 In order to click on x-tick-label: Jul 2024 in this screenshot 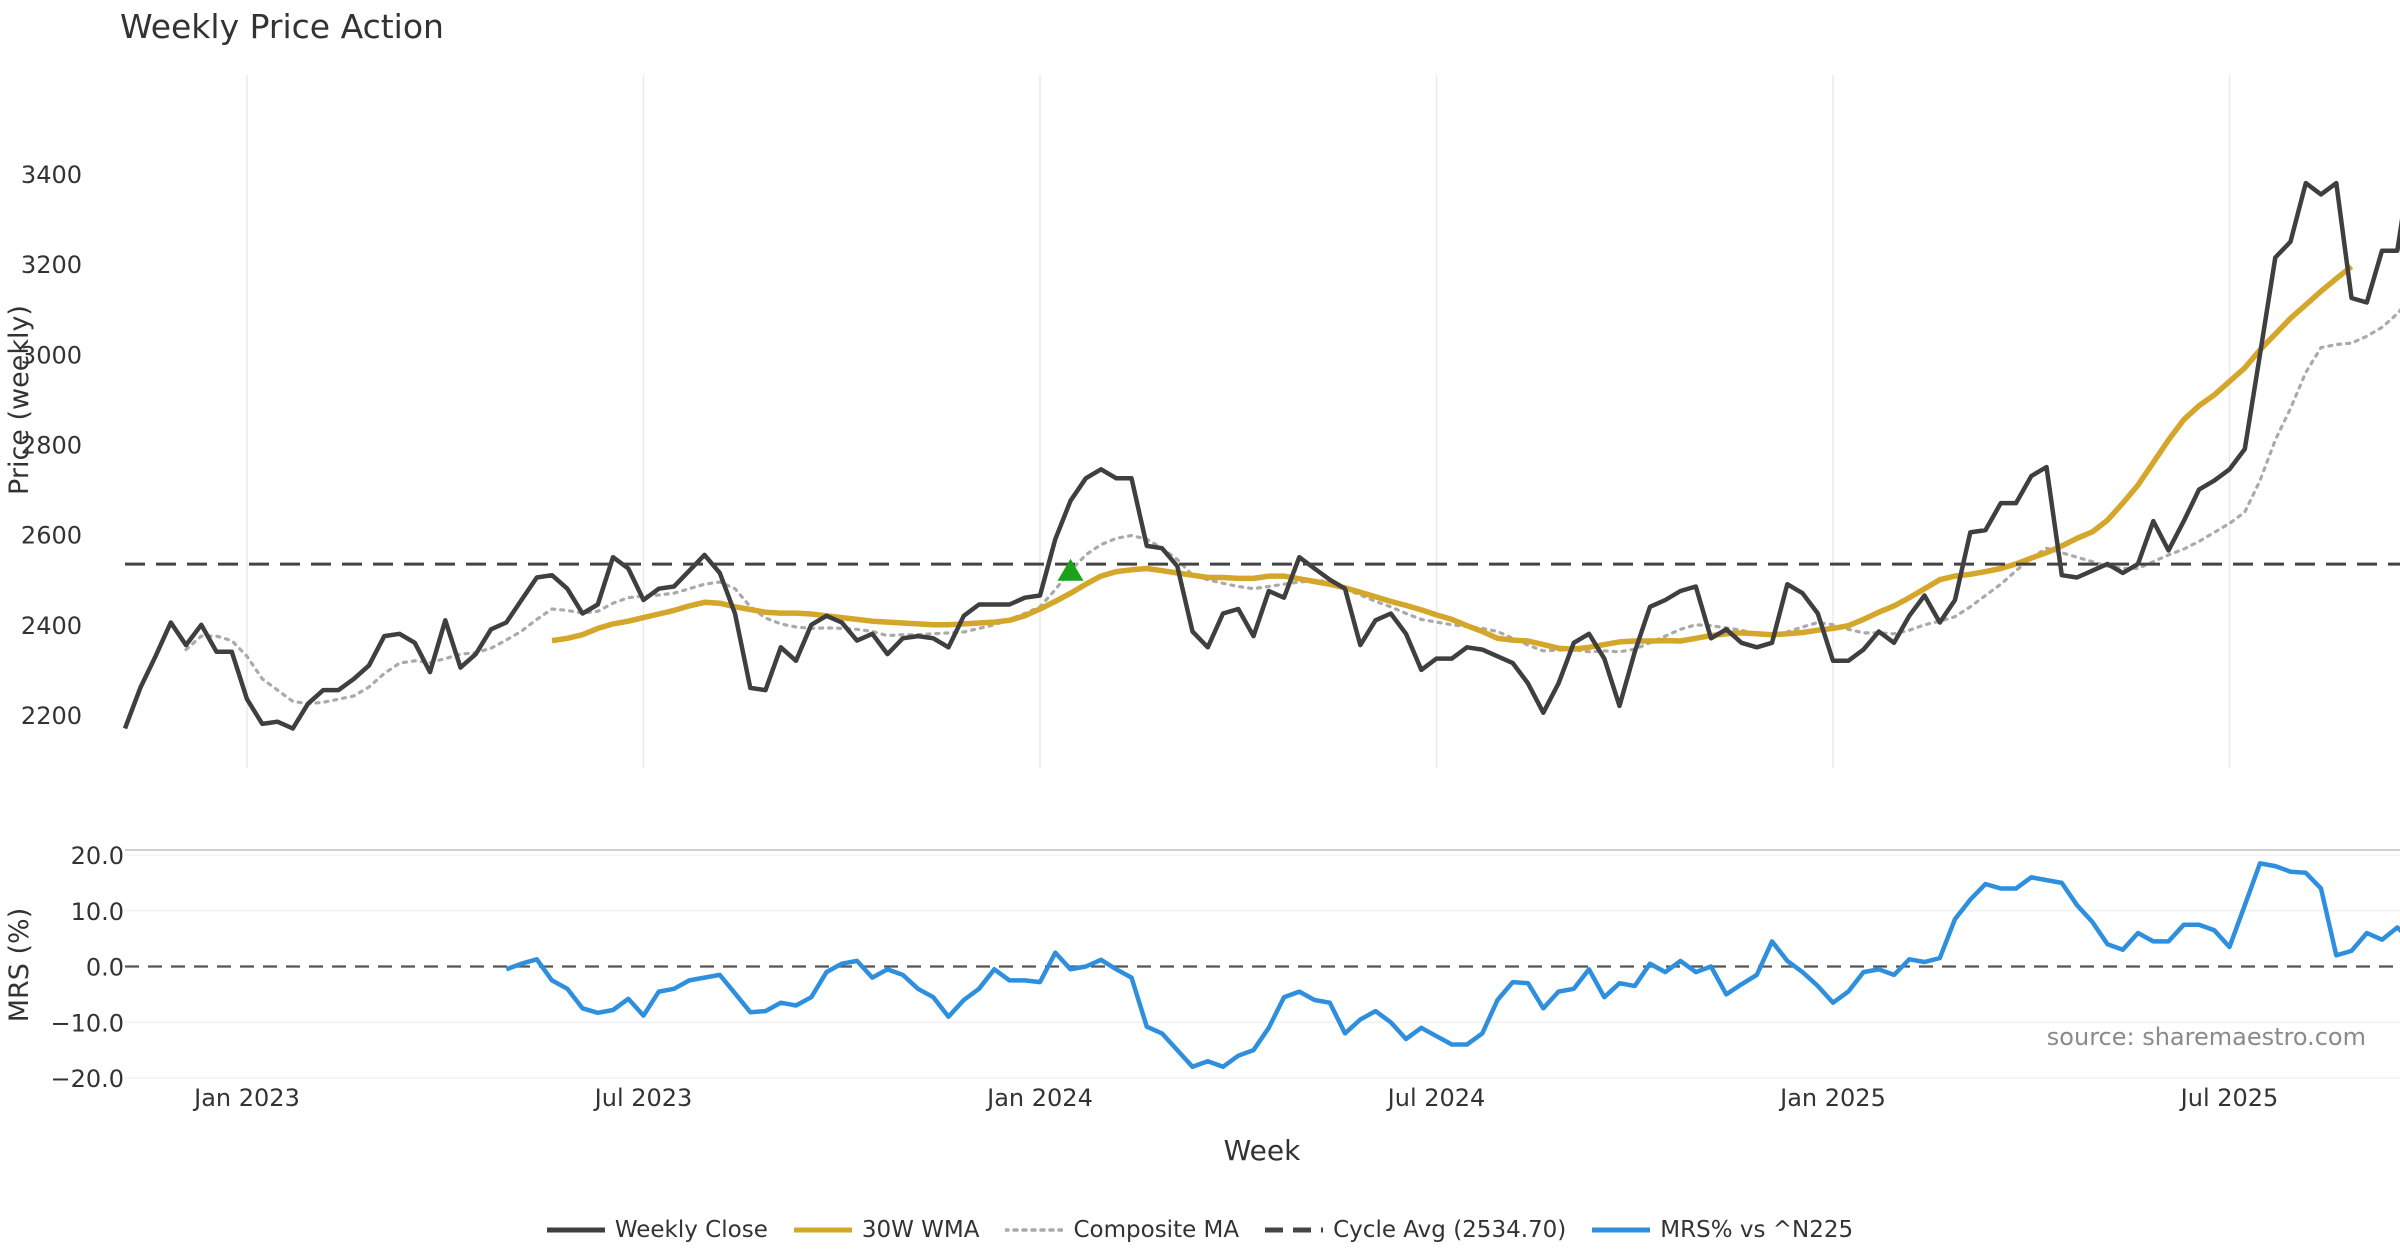, I will do `click(1436, 1098)`.